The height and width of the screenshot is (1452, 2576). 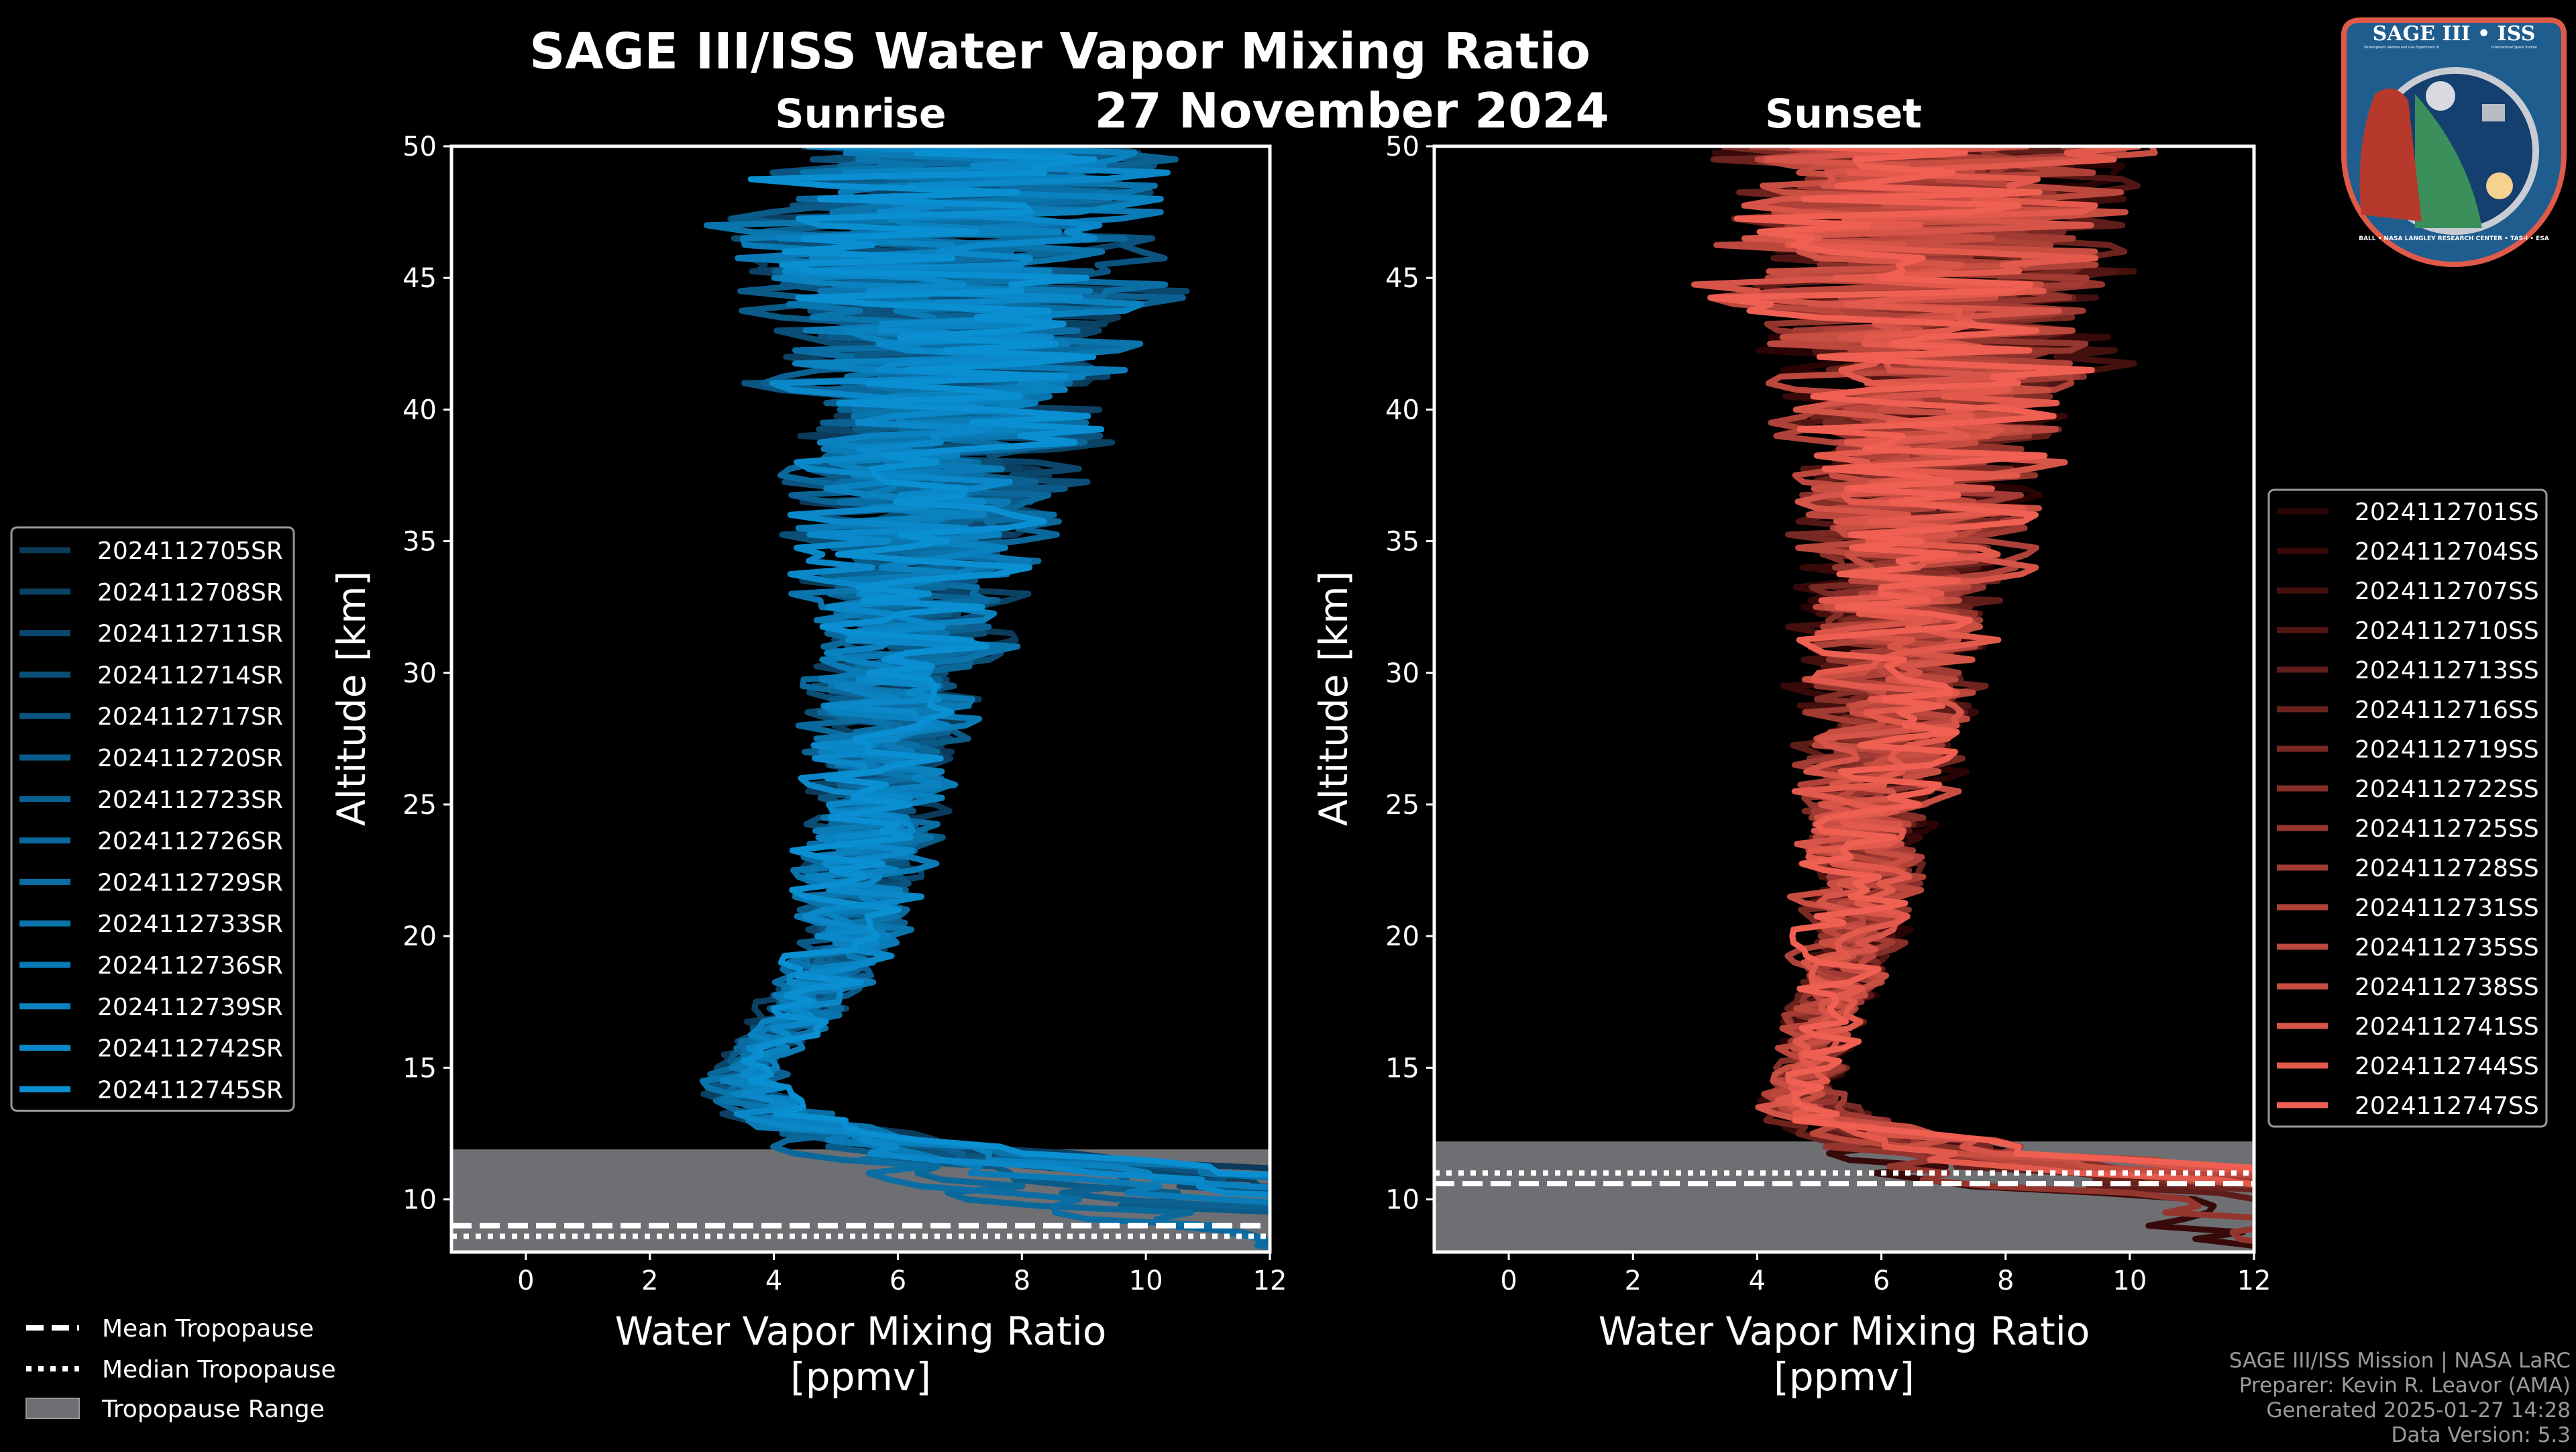 What do you see at coordinates (2418, 1410) in the screenshot?
I see `footer-generated: Generated 2025-01-27 14:28` at bounding box center [2418, 1410].